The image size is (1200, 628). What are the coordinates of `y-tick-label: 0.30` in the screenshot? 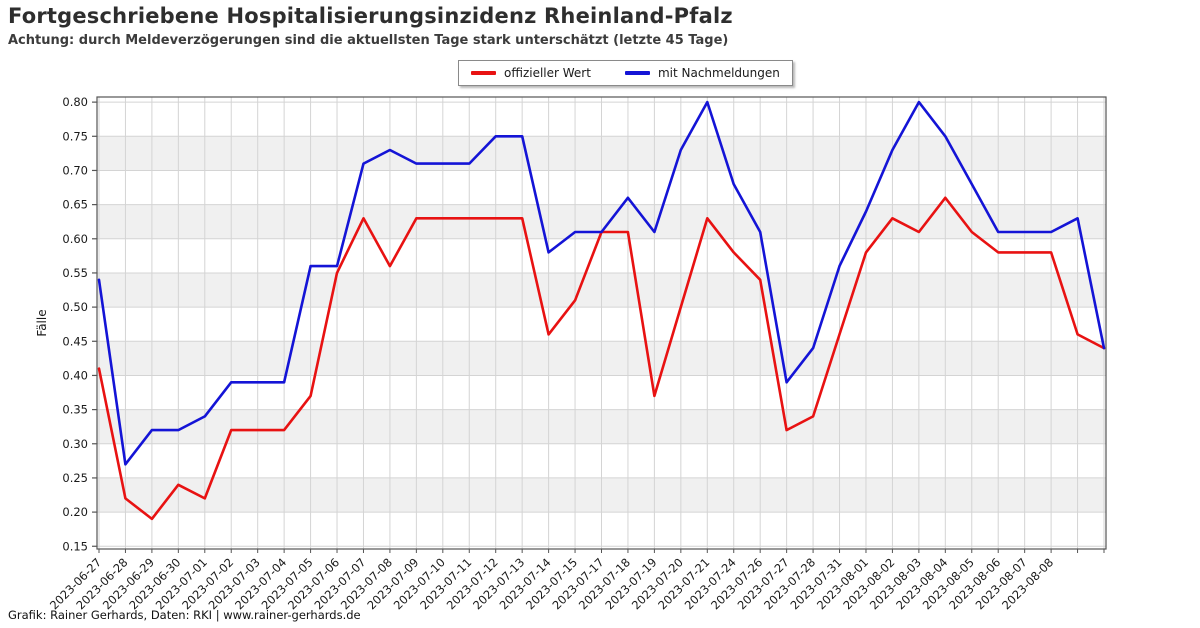 It's located at (75, 444).